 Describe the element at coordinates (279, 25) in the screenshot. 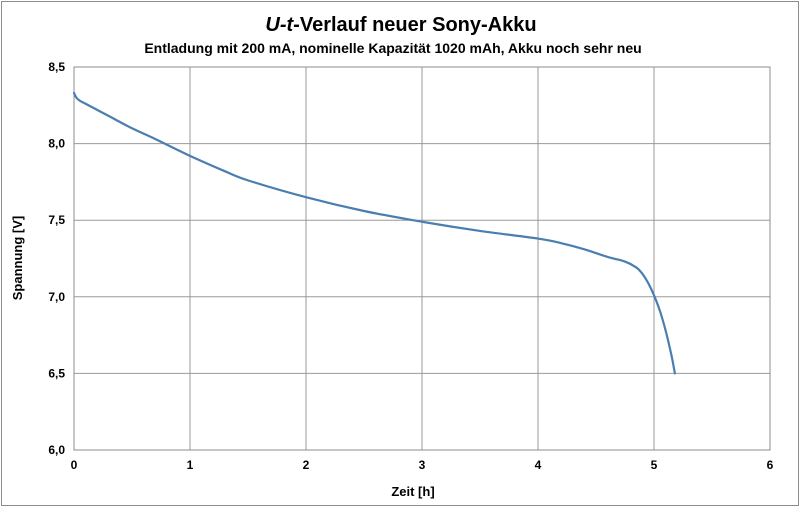

I see `chart-title-symbol: U-t` at that location.